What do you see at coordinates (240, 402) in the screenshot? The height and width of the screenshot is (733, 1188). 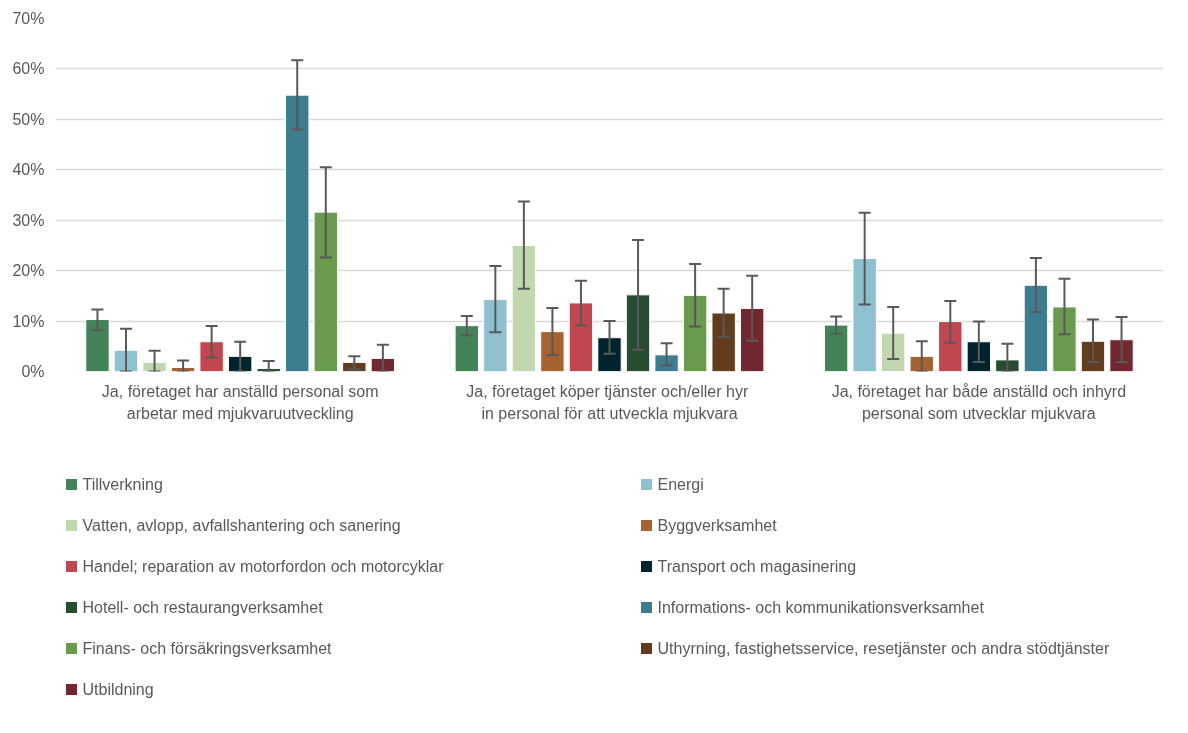 I see `x-tick-label: Ja, företaget har anställd personal som arbetar med mjukvaruutveckling` at bounding box center [240, 402].